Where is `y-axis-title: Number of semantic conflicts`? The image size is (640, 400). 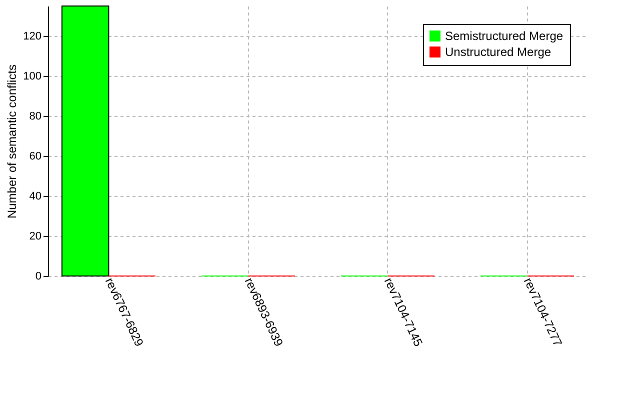
y-axis-title: Number of semantic conflicts is located at coordinates (12, 141).